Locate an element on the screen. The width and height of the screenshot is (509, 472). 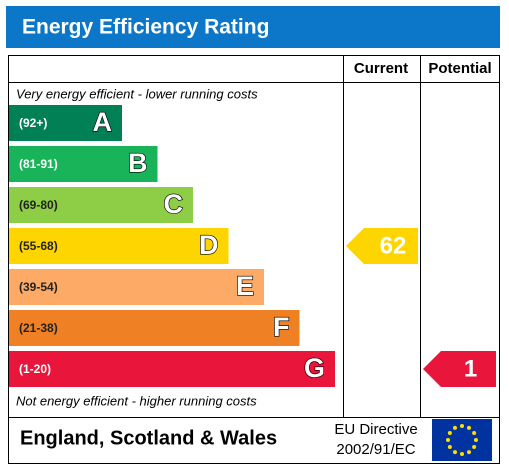
footer-box is located at coordinates (254, 440).